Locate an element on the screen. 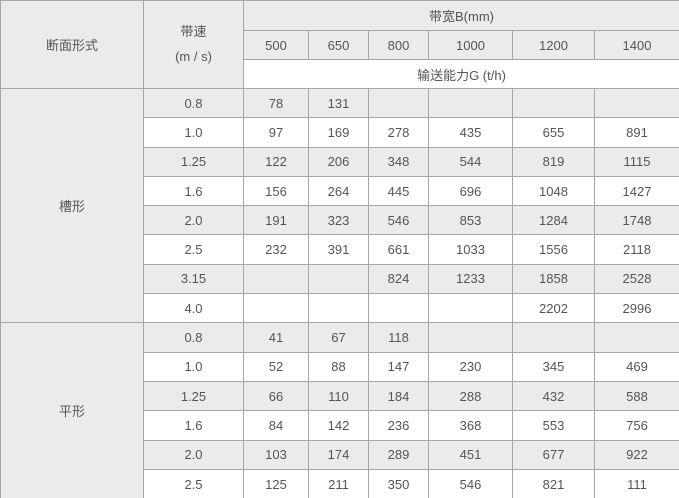 This screenshot has width=679, height=498. header-row-3: 输送能力G (t/h) is located at coordinates (340, 74).